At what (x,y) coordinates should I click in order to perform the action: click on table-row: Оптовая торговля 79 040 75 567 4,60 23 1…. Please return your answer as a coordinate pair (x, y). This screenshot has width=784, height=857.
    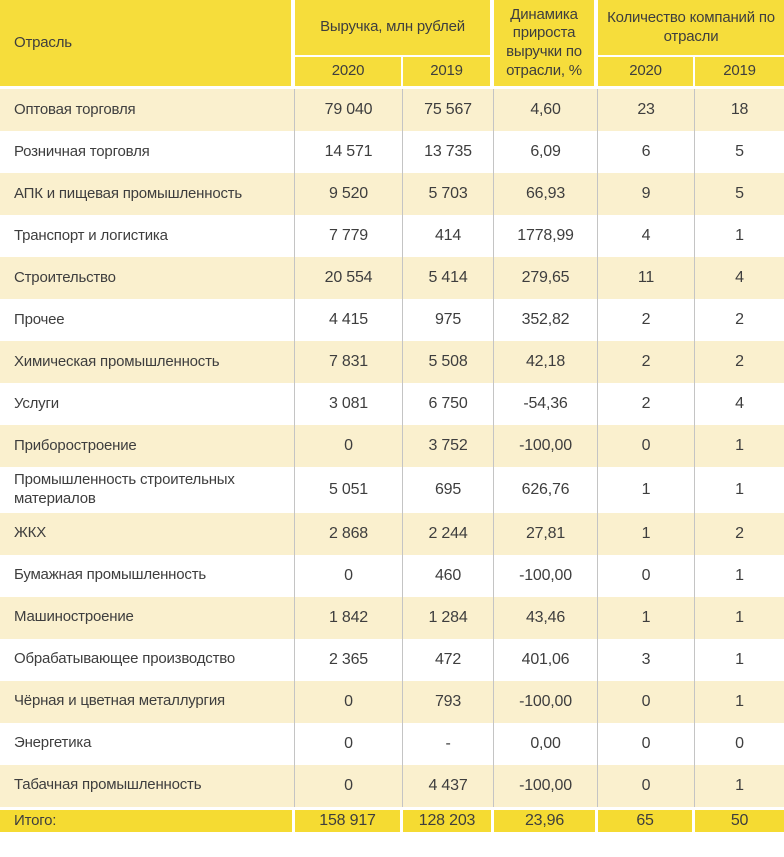
    Looking at the image, I should click on (392, 110).